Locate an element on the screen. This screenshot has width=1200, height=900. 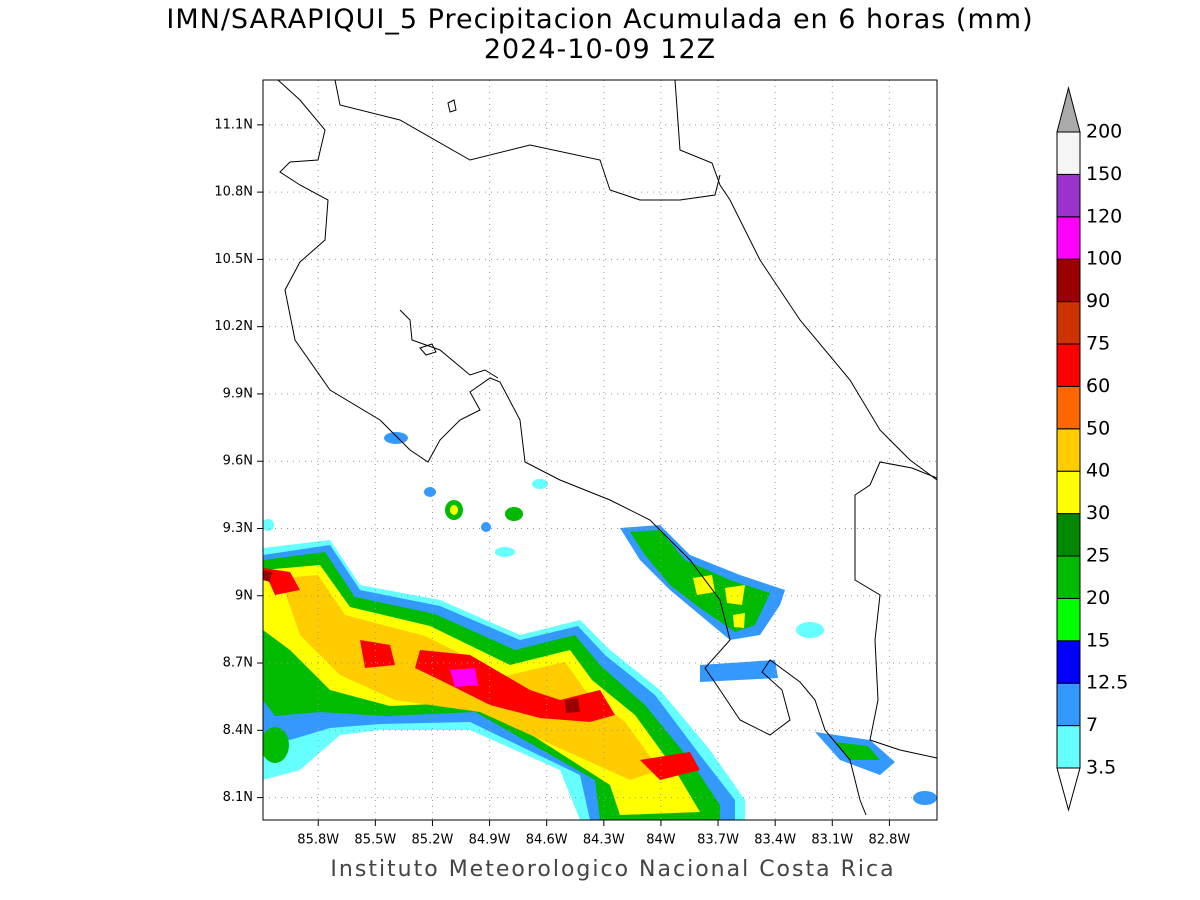
x-tick-label: 84.9W is located at coordinates (490, 840).